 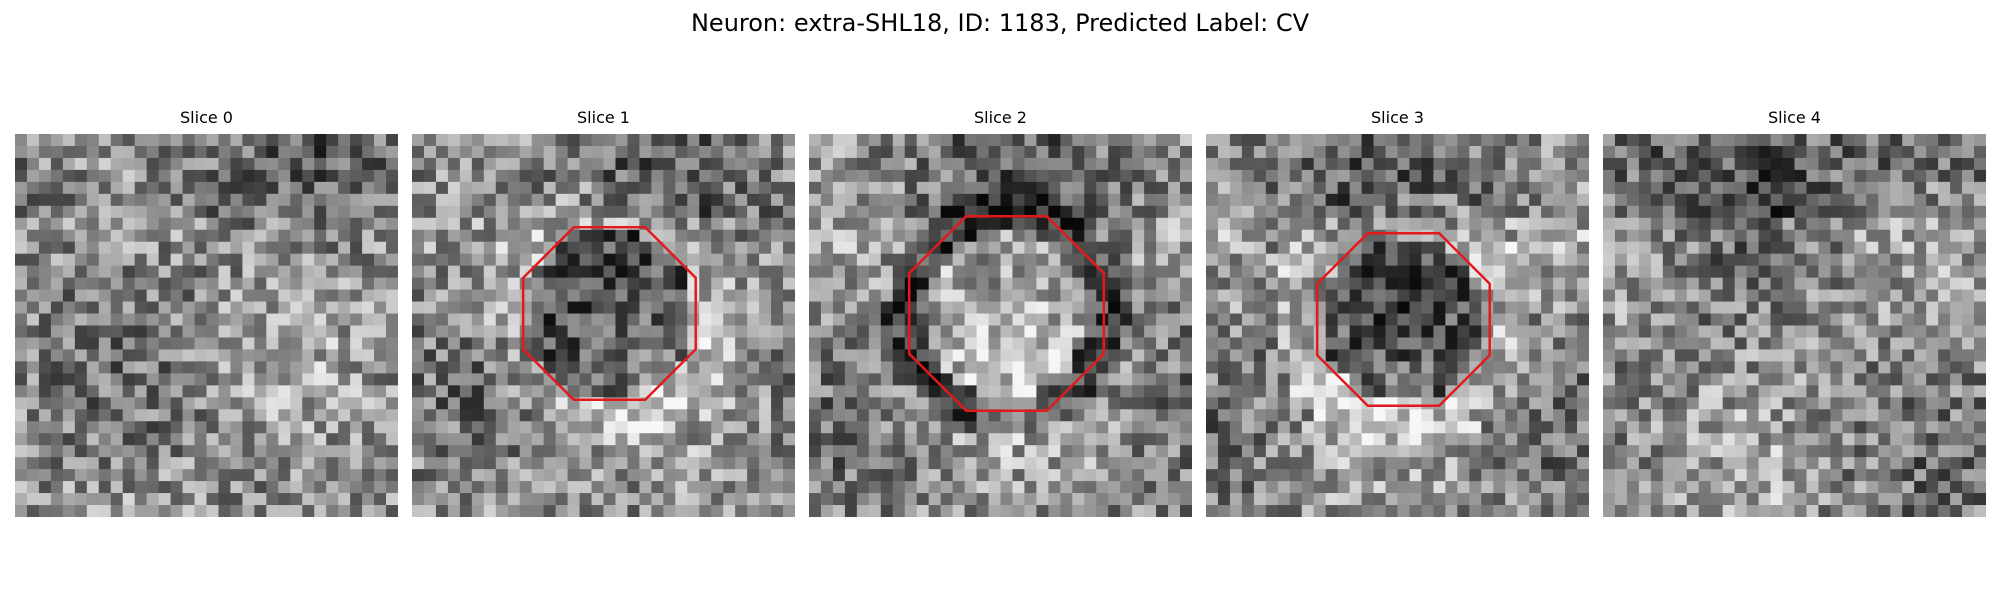 What do you see at coordinates (206, 117) in the screenshot?
I see `slice-title: Slice 0` at bounding box center [206, 117].